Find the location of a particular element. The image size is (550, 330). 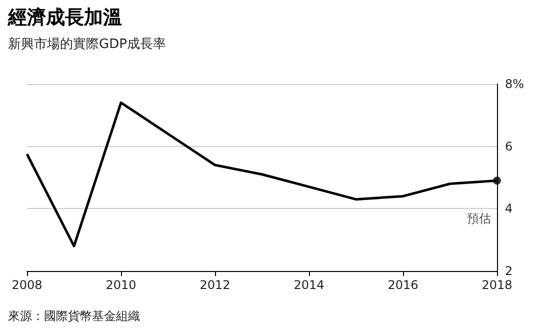

y-tick-label: 8% is located at coordinates (514, 84).